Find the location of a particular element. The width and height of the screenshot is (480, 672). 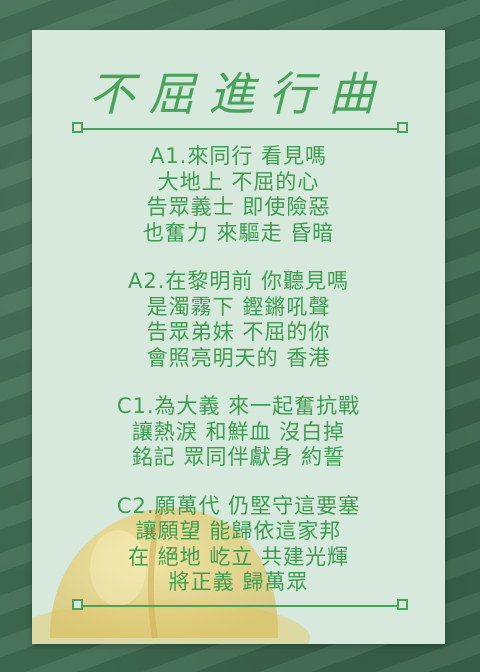

lyric-line: A1.來同行 看見嗎 is located at coordinates (238, 156).